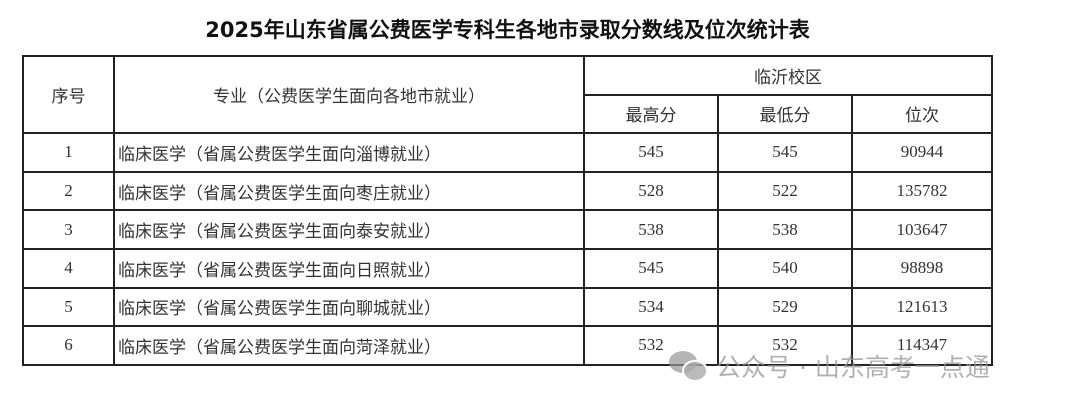  Describe the element at coordinates (68, 268) in the screenshot. I see `cell-index: 4` at that location.